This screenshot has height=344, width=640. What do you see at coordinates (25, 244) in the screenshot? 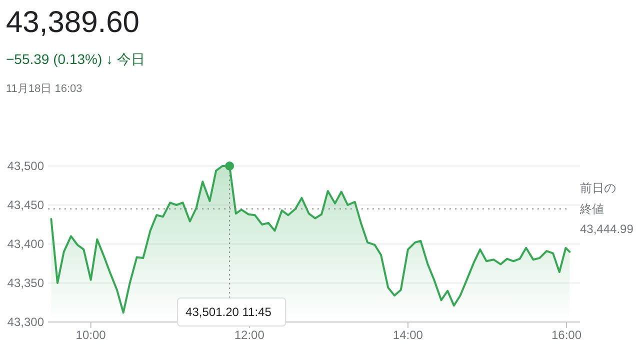
I see `y-tick-label: 43,400` at bounding box center [25, 244].